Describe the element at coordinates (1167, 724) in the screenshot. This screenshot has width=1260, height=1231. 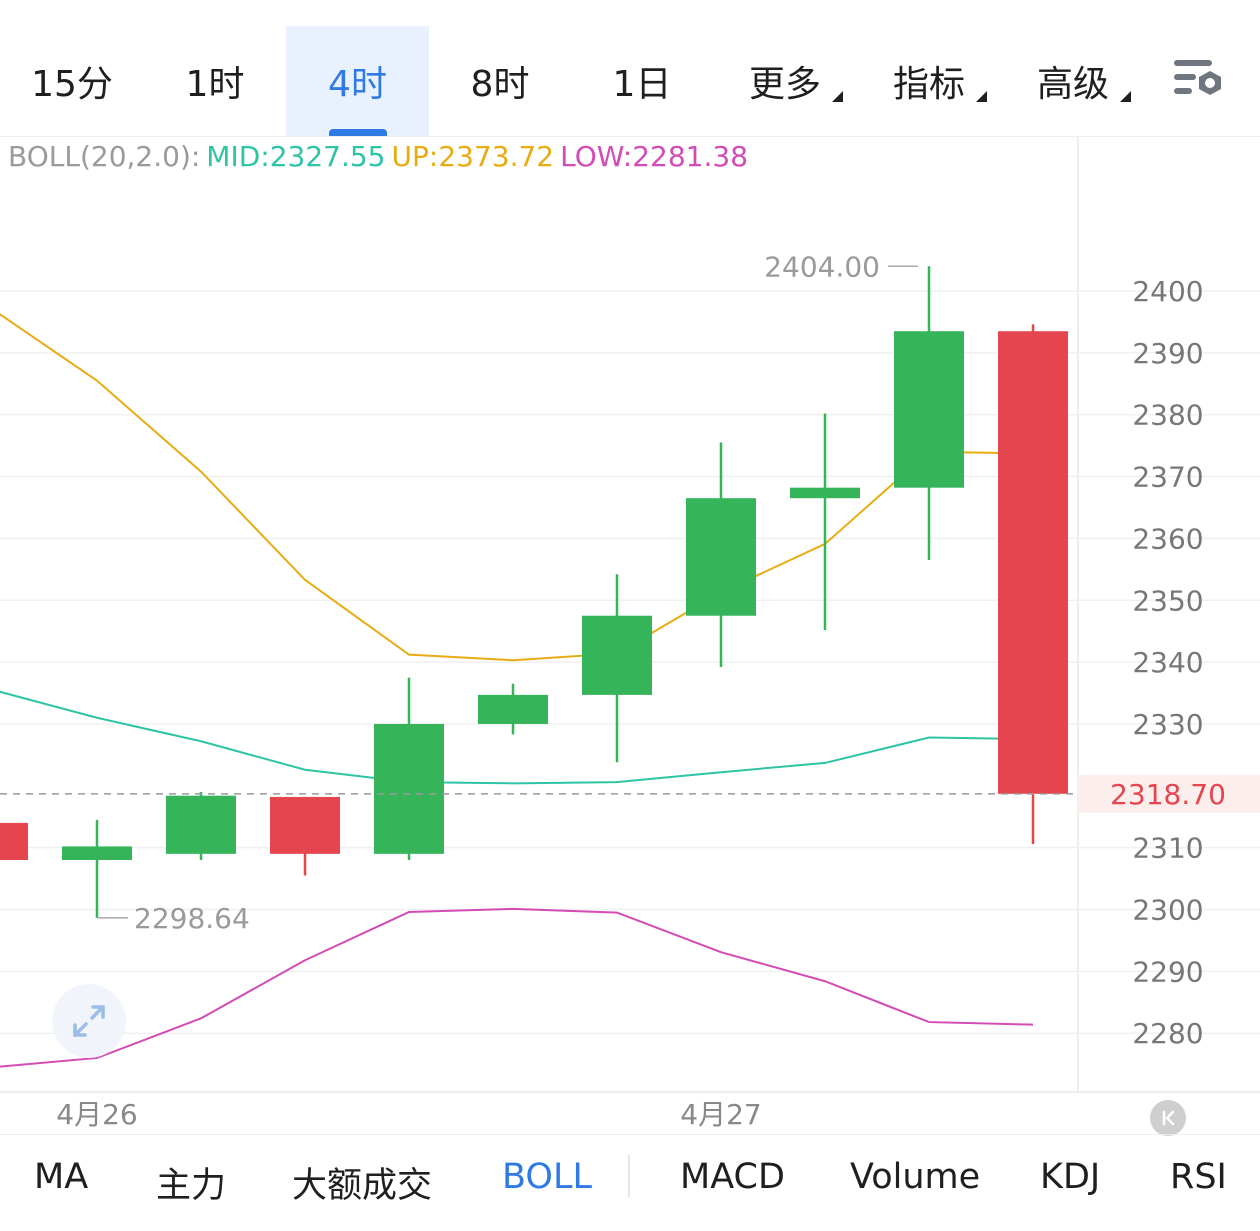
I see `y-tick-label: 2330` at that location.